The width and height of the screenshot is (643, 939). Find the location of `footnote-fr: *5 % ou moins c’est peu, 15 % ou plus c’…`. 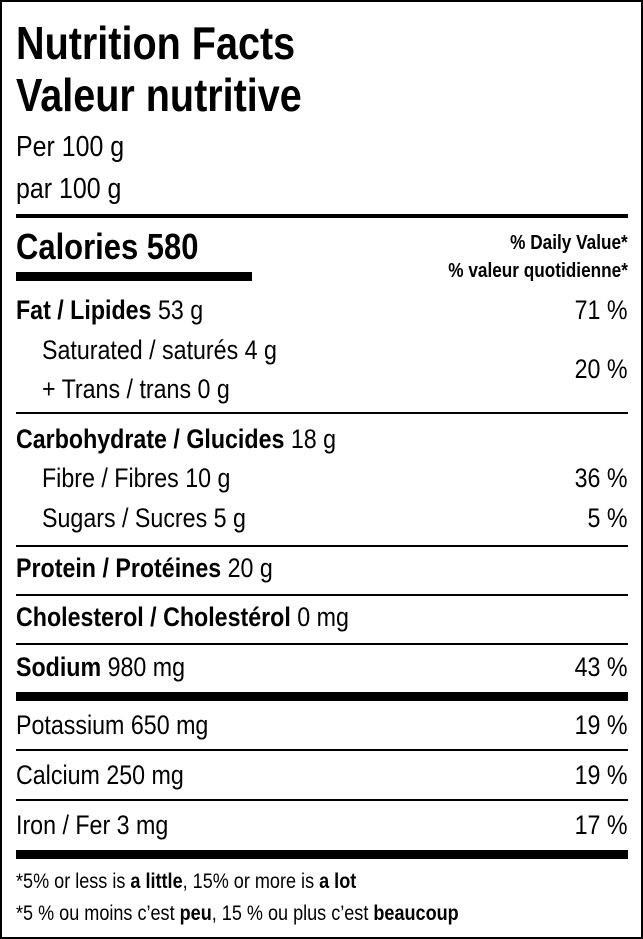

footnote-fr: *5 % ou moins c’est peu, 15 % ou plus c’… is located at coordinates (237, 913).